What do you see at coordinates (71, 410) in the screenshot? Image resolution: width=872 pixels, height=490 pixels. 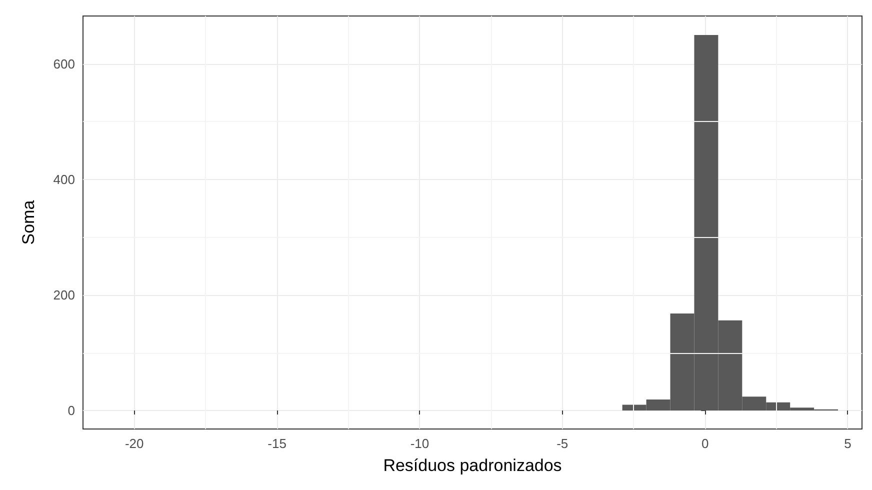 I see `y-tick-label: 0` at bounding box center [71, 410].